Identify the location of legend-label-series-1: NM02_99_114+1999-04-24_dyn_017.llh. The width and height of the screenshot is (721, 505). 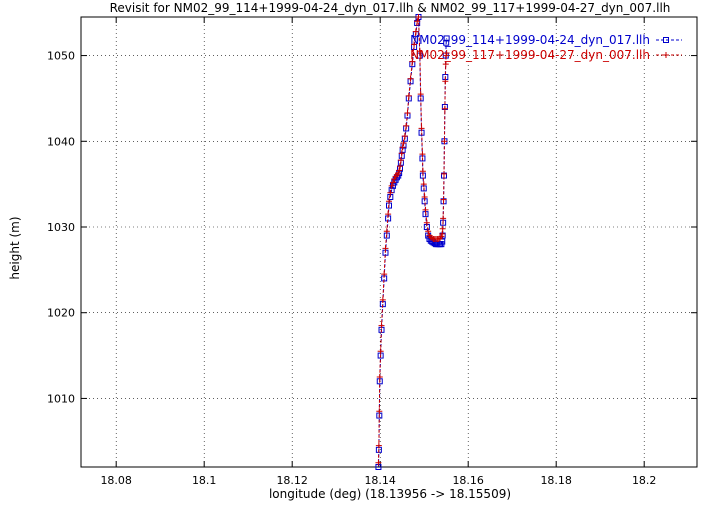
(530, 40).